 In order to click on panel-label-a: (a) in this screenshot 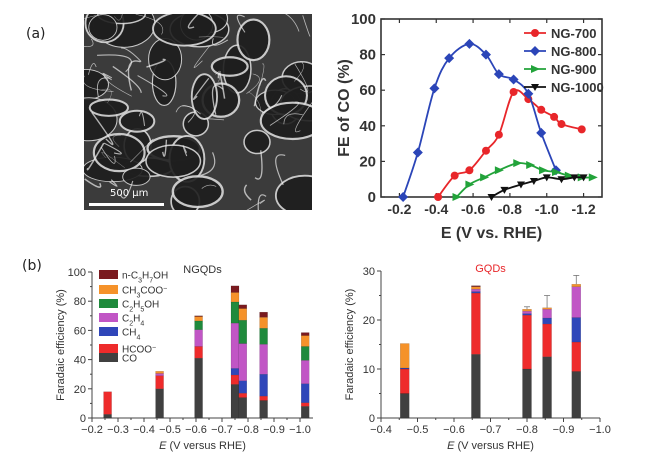, I will do `click(36, 34)`.